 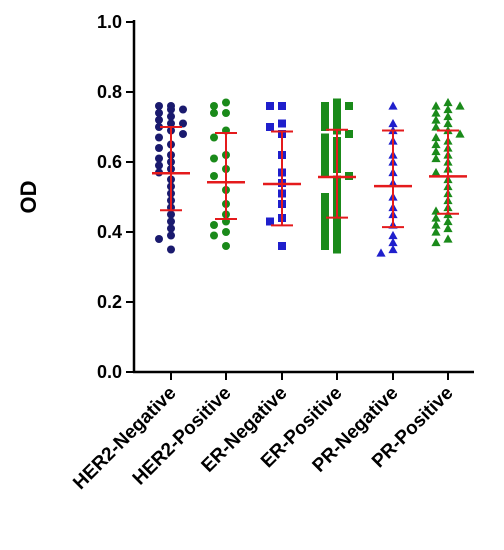 I want to click on y-tick-label: 0.2, so click(x=109, y=302).